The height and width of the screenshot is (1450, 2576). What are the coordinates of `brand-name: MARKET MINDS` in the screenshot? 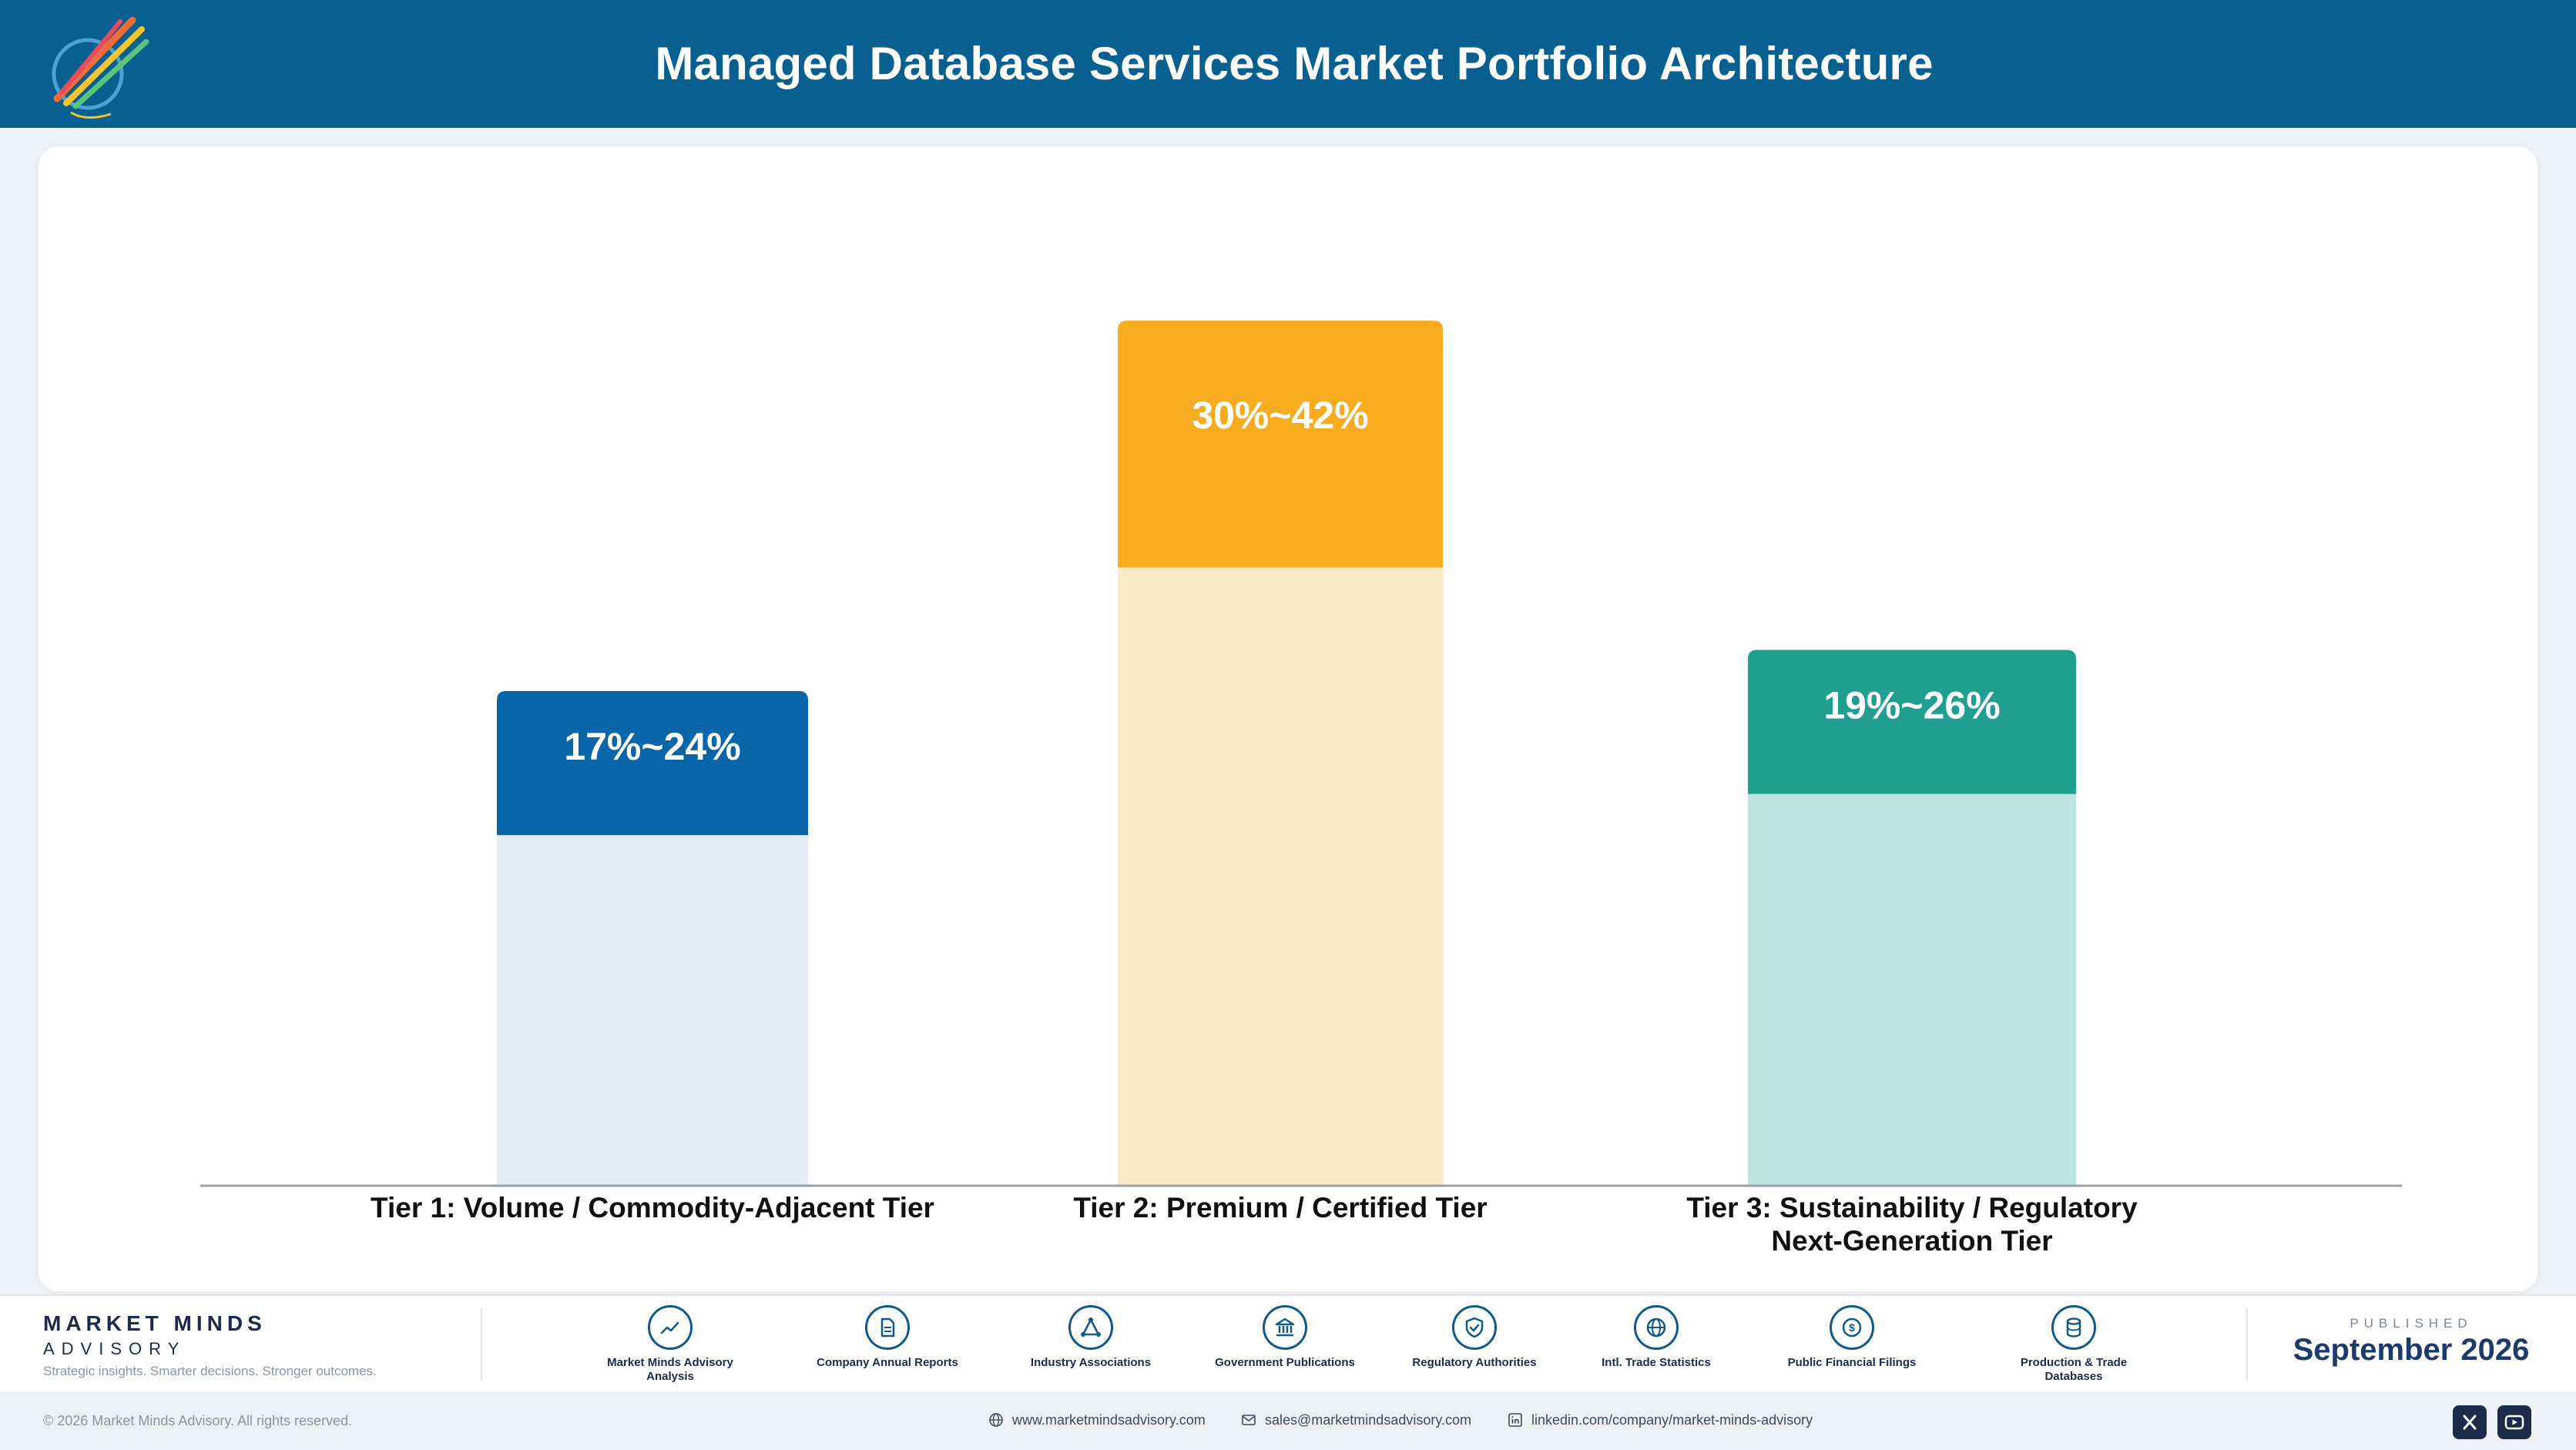 It's located at (155, 1323).